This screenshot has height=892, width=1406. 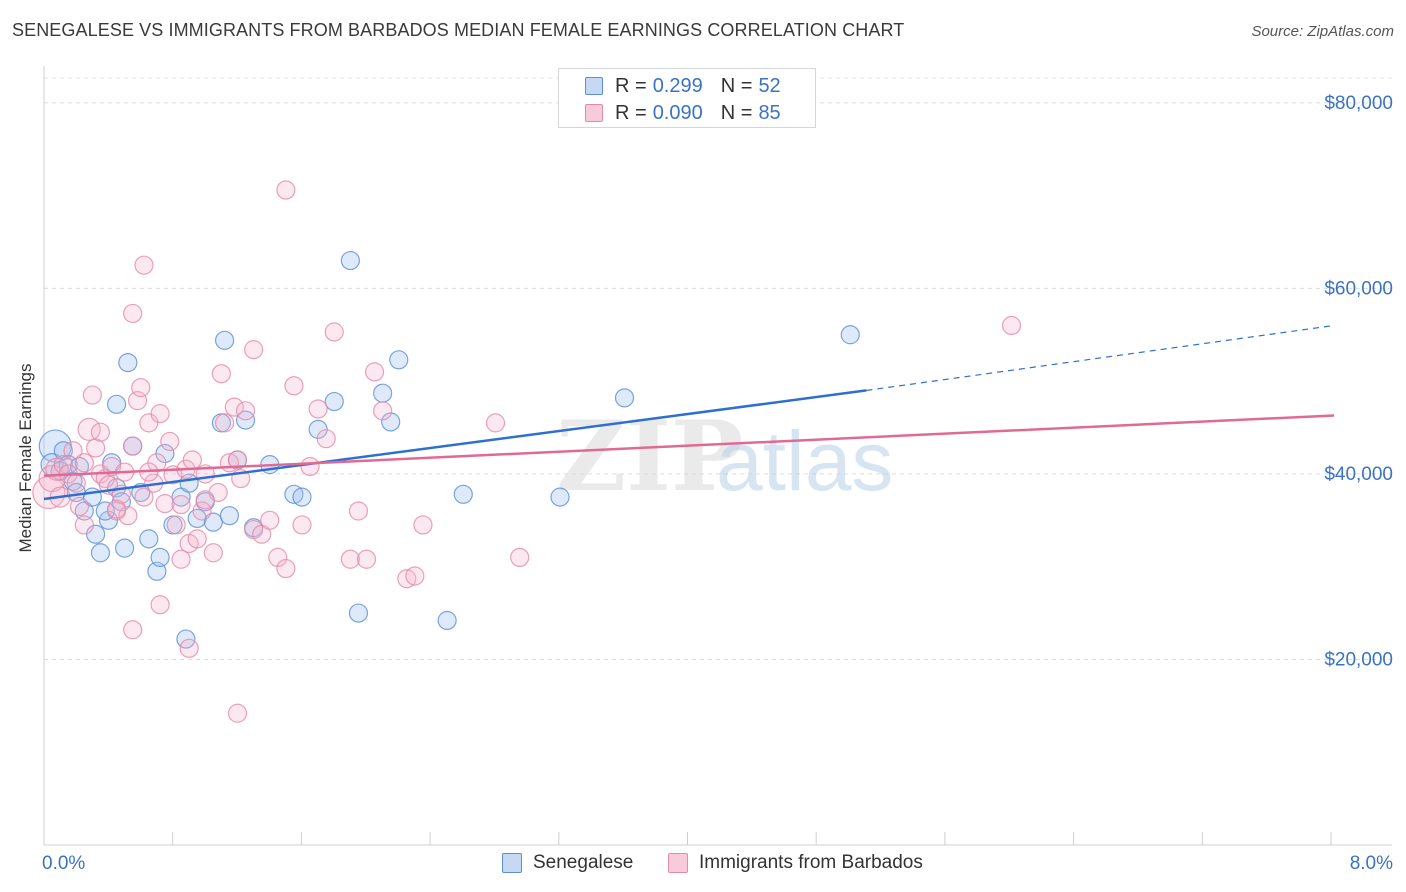 What do you see at coordinates (811, 862) in the screenshot?
I see `series-legend-label: Immigrants from Barbados` at bounding box center [811, 862].